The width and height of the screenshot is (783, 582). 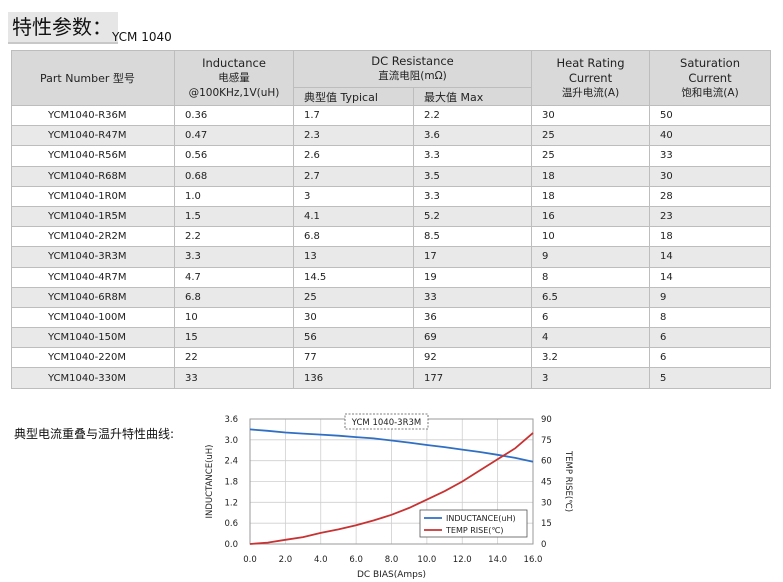 What do you see at coordinates (412, 76) in the screenshot?
I see `dcr-header-line2: 直流电阻(mΩ)` at bounding box center [412, 76].